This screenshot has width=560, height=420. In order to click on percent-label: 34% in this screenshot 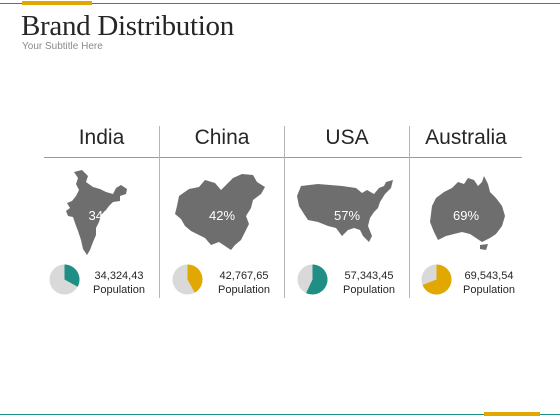, I will do `click(101, 215)`.